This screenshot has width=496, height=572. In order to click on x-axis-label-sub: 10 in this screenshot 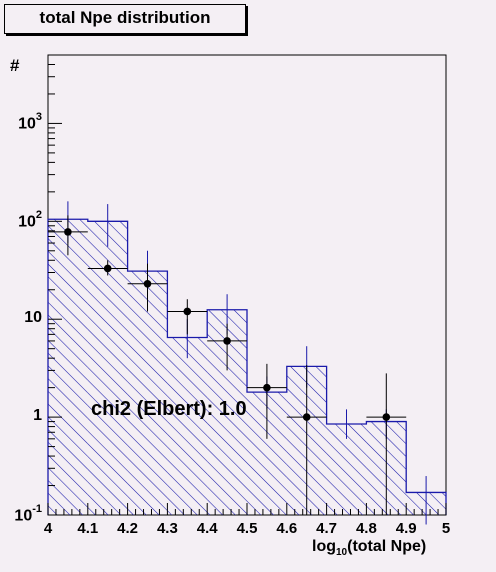, I will do `click(342, 553)`.